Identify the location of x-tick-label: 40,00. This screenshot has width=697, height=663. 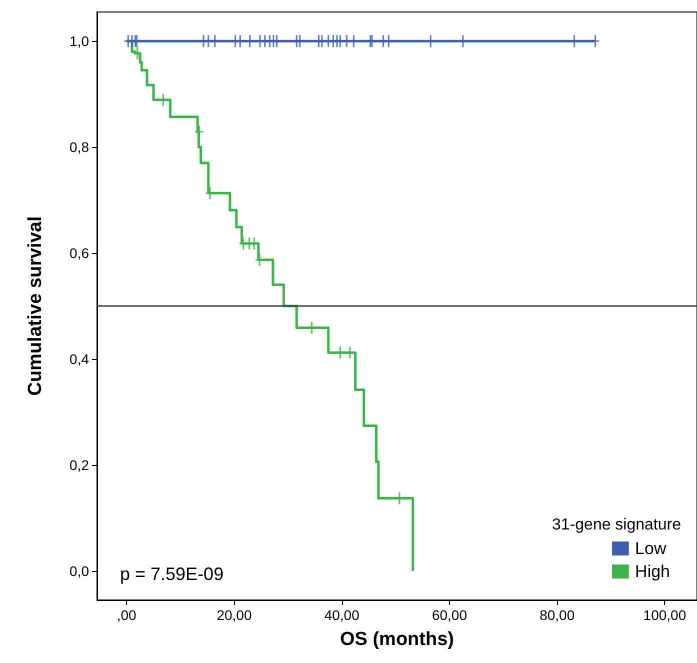
(342, 615).